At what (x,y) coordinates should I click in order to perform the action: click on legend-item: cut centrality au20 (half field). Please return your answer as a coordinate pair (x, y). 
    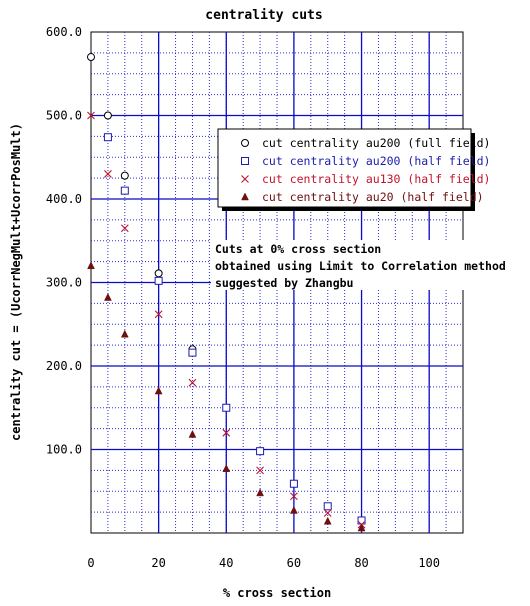
    Looking at the image, I should click on (362, 197).